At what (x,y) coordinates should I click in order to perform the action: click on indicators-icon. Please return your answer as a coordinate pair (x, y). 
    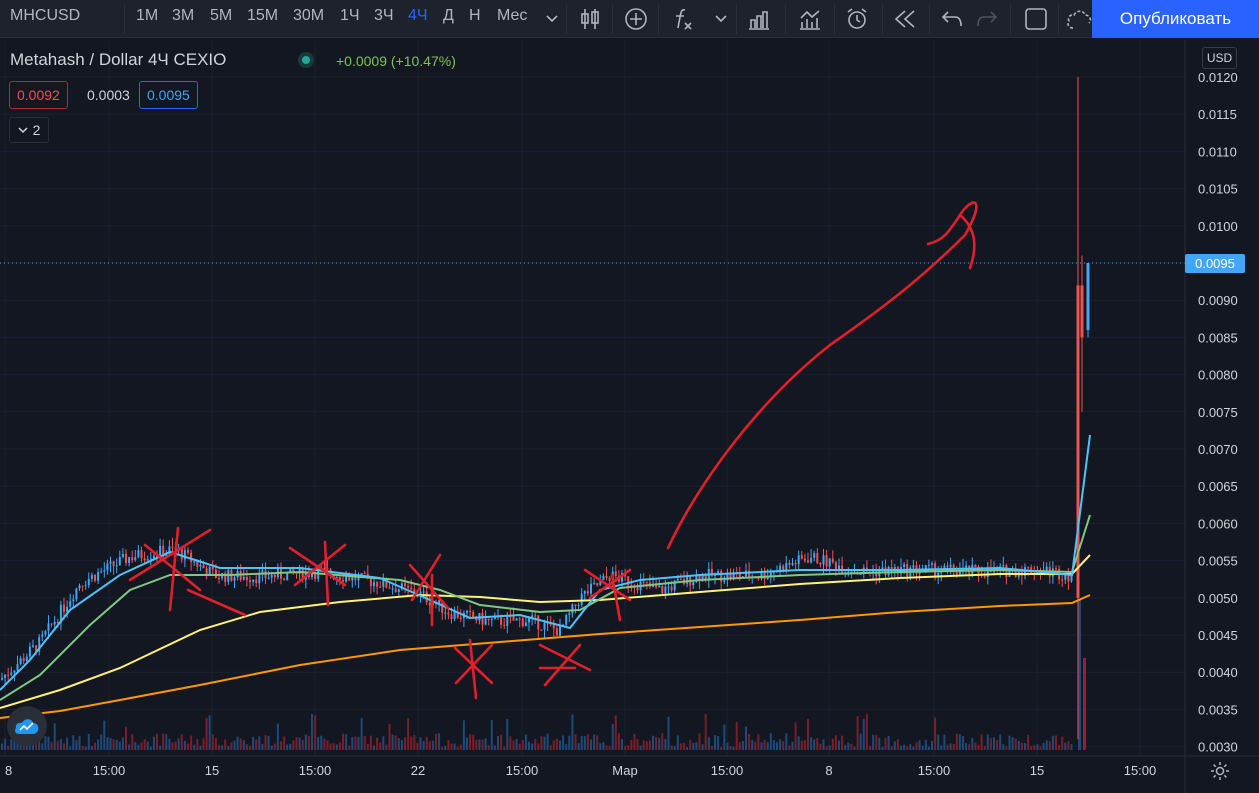
    Looking at the image, I should click on (683, 19).